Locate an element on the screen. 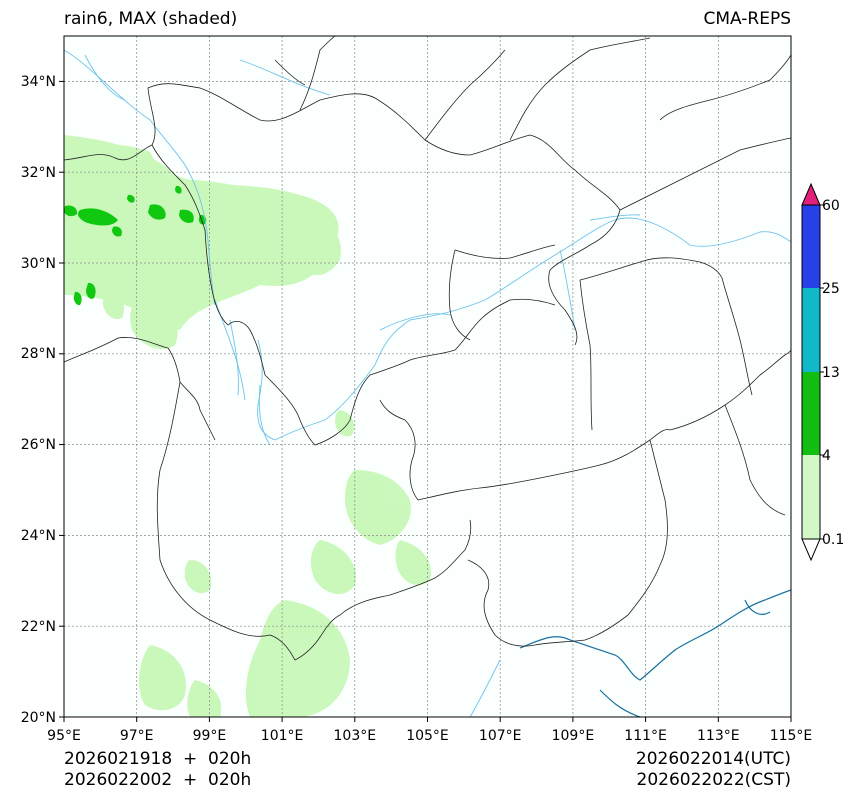 This screenshot has width=860, height=804. y-tick-label: 20°N is located at coordinates (38, 718).